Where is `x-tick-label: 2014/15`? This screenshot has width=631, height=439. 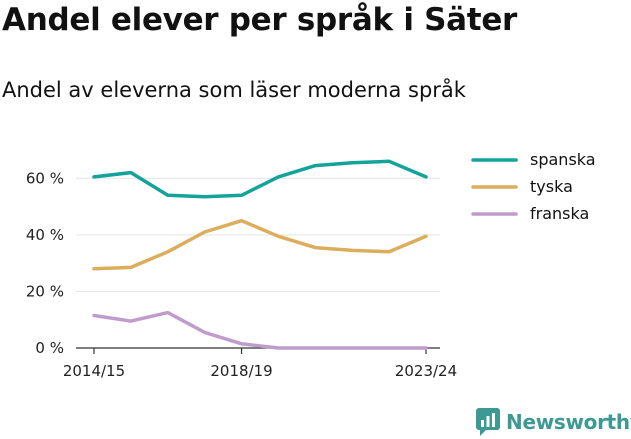
x-tick-label: 2014/15 is located at coordinates (94, 371).